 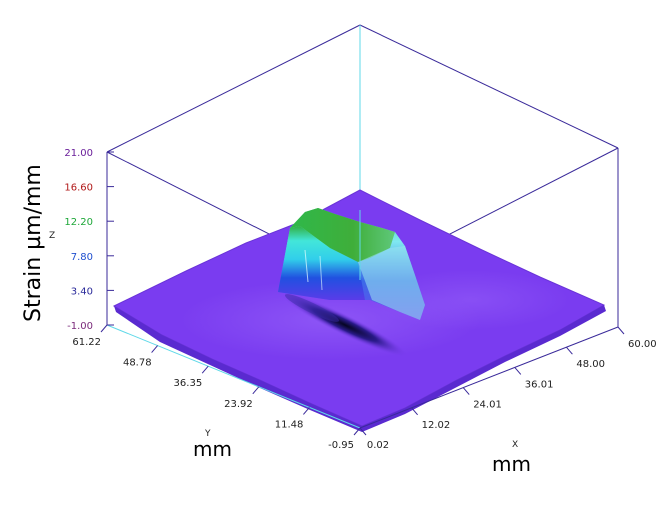 What do you see at coordinates (590, 364) in the screenshot?
I see `x-tick-label: 48.00` at bounding box center [590, 364].